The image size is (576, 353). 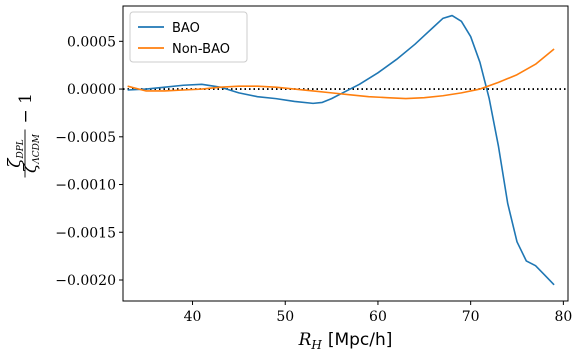 What do you see at coordinates (85, 281) in the screenshot?
I see `y-tick-label: −0.0020` at bounding box center [85, 281].